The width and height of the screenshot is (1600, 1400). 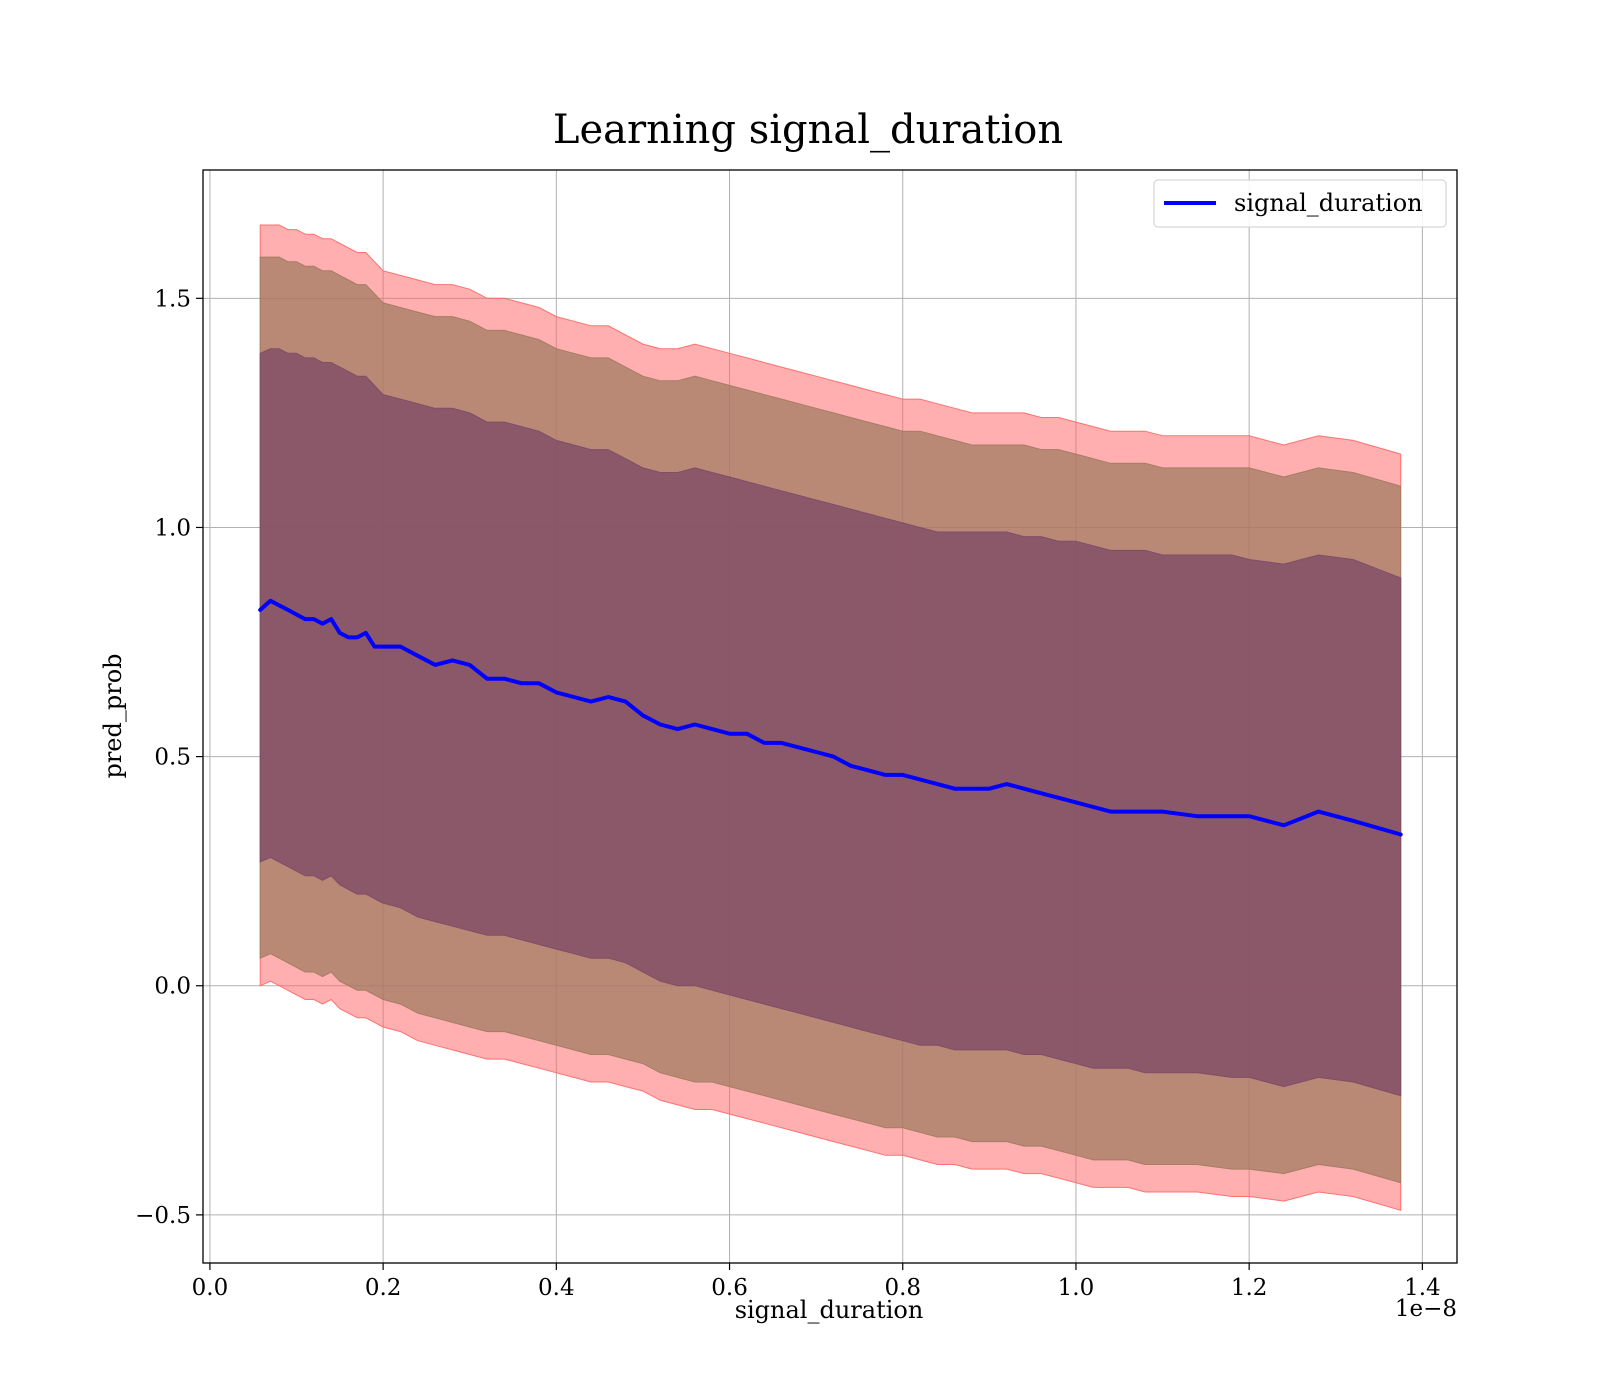 What do you see at coordinates (1422, 1288) in the screenshot?
I see `x-tick-label: 1.4` at bounding box center [1422, 1288].